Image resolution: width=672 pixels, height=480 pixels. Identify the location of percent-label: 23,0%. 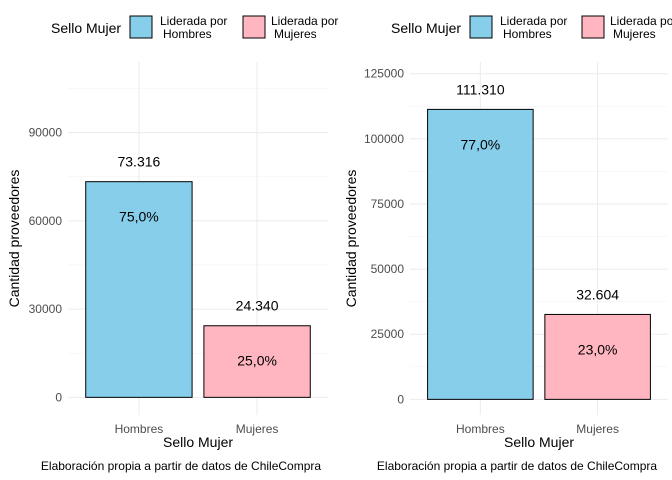
(598, 349).